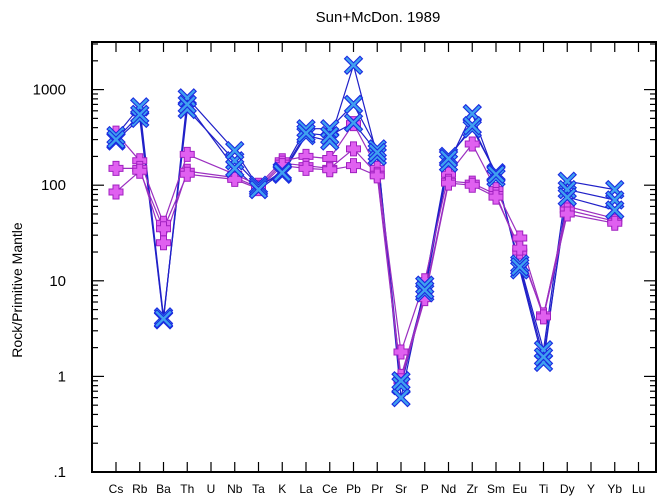 The image size is (666, 504). I want to click on x-tick-label: U, so click(211, 489).